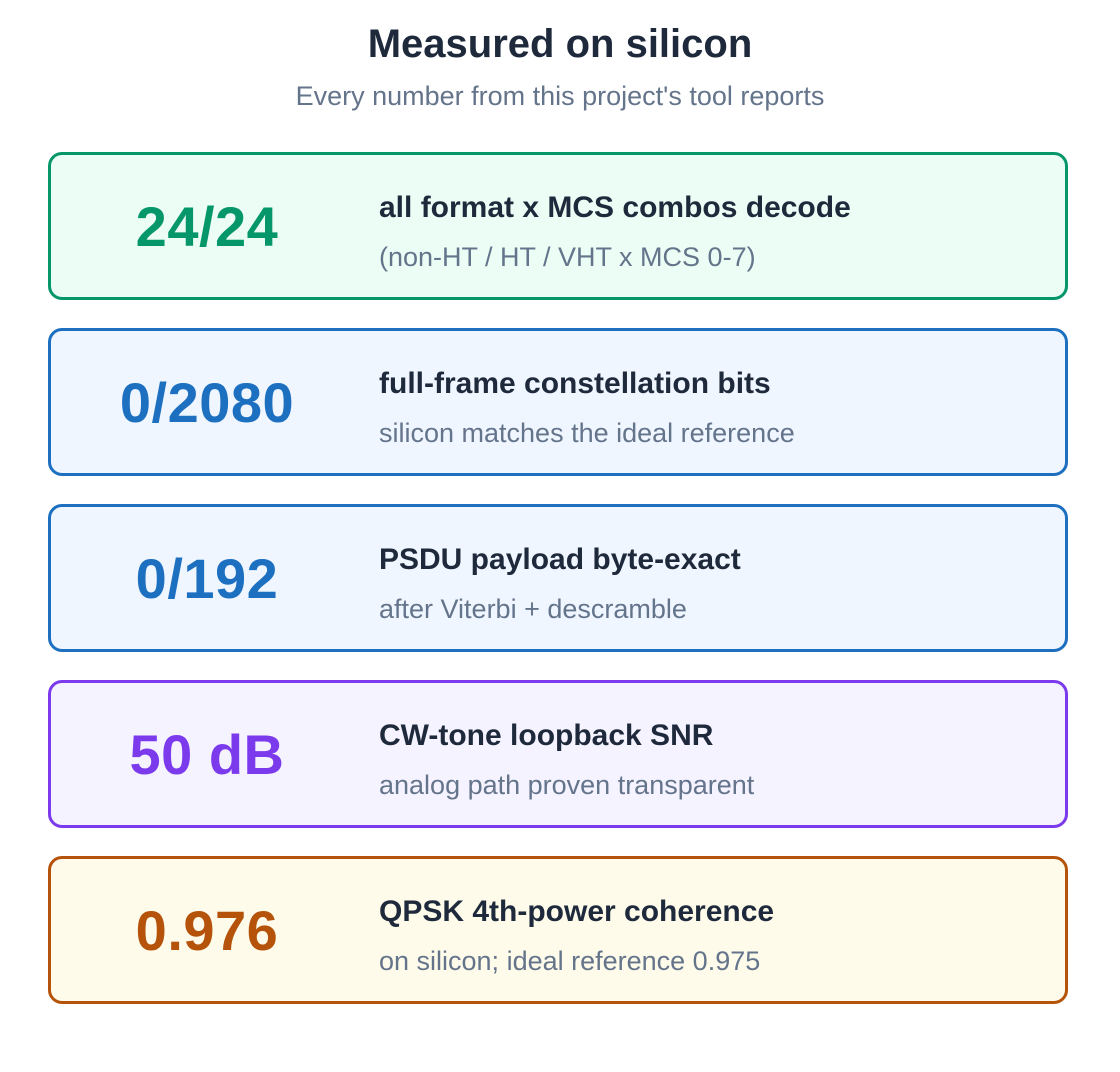 This screenshot has width=1120, height=1072. Describe the element at coordinates (615, 207) in the screenshot. I see `metric-label: all format x MCS combos decode` at that location.